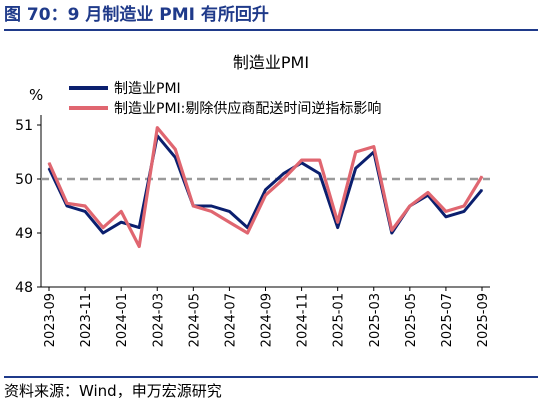 This screenshot has width=542, height=406. What do you see at coordinates (247, 108) in the screenshot?
I see `legend-label: 制造业PMI:剔除供应商配送时间逆指标影响` at bounding box center [247, 108].